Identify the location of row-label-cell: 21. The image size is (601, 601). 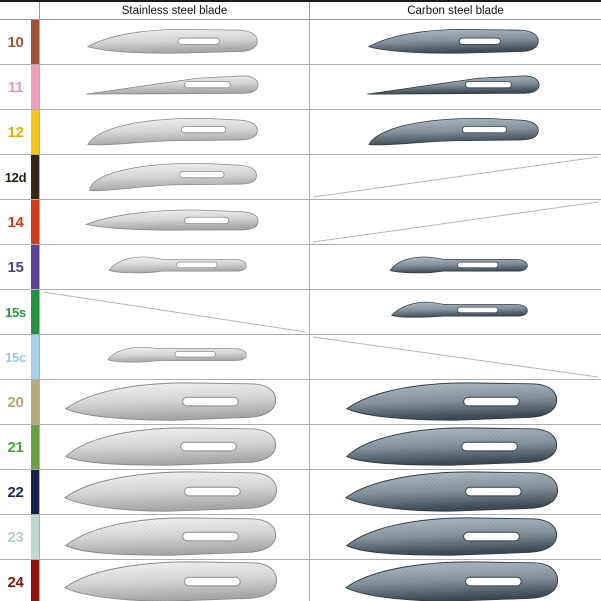
(15, 447).